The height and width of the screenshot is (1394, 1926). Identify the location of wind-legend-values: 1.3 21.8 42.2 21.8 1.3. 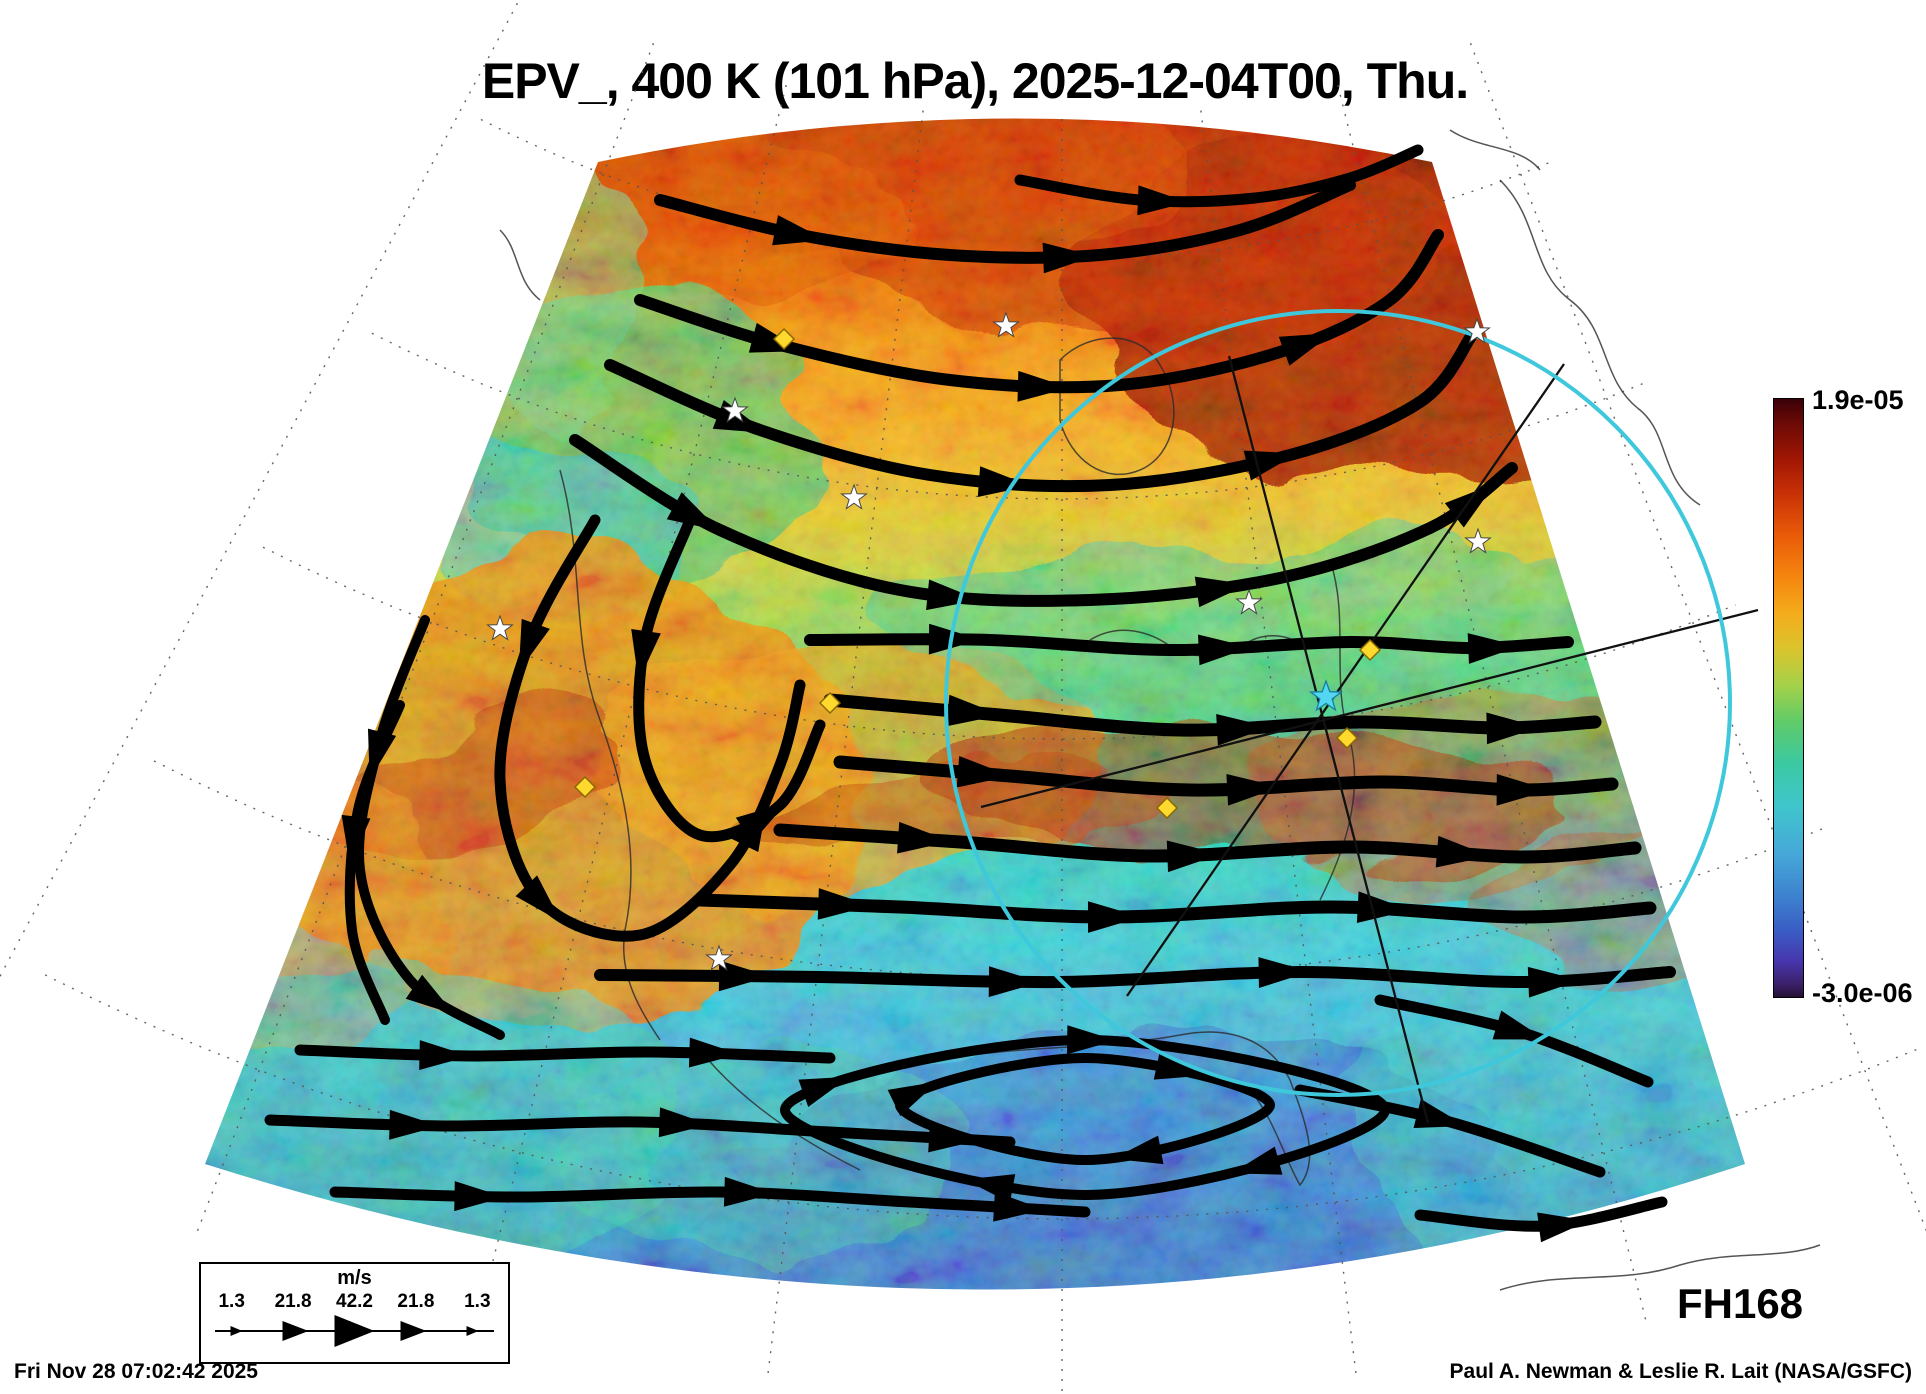
(354, 1302).